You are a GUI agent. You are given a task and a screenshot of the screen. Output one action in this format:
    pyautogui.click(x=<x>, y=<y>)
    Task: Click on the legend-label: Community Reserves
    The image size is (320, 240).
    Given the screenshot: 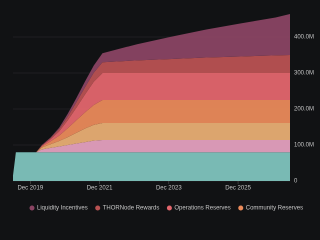 What is the action you would take?
    pyautogui.click(x=274, y=209)
    